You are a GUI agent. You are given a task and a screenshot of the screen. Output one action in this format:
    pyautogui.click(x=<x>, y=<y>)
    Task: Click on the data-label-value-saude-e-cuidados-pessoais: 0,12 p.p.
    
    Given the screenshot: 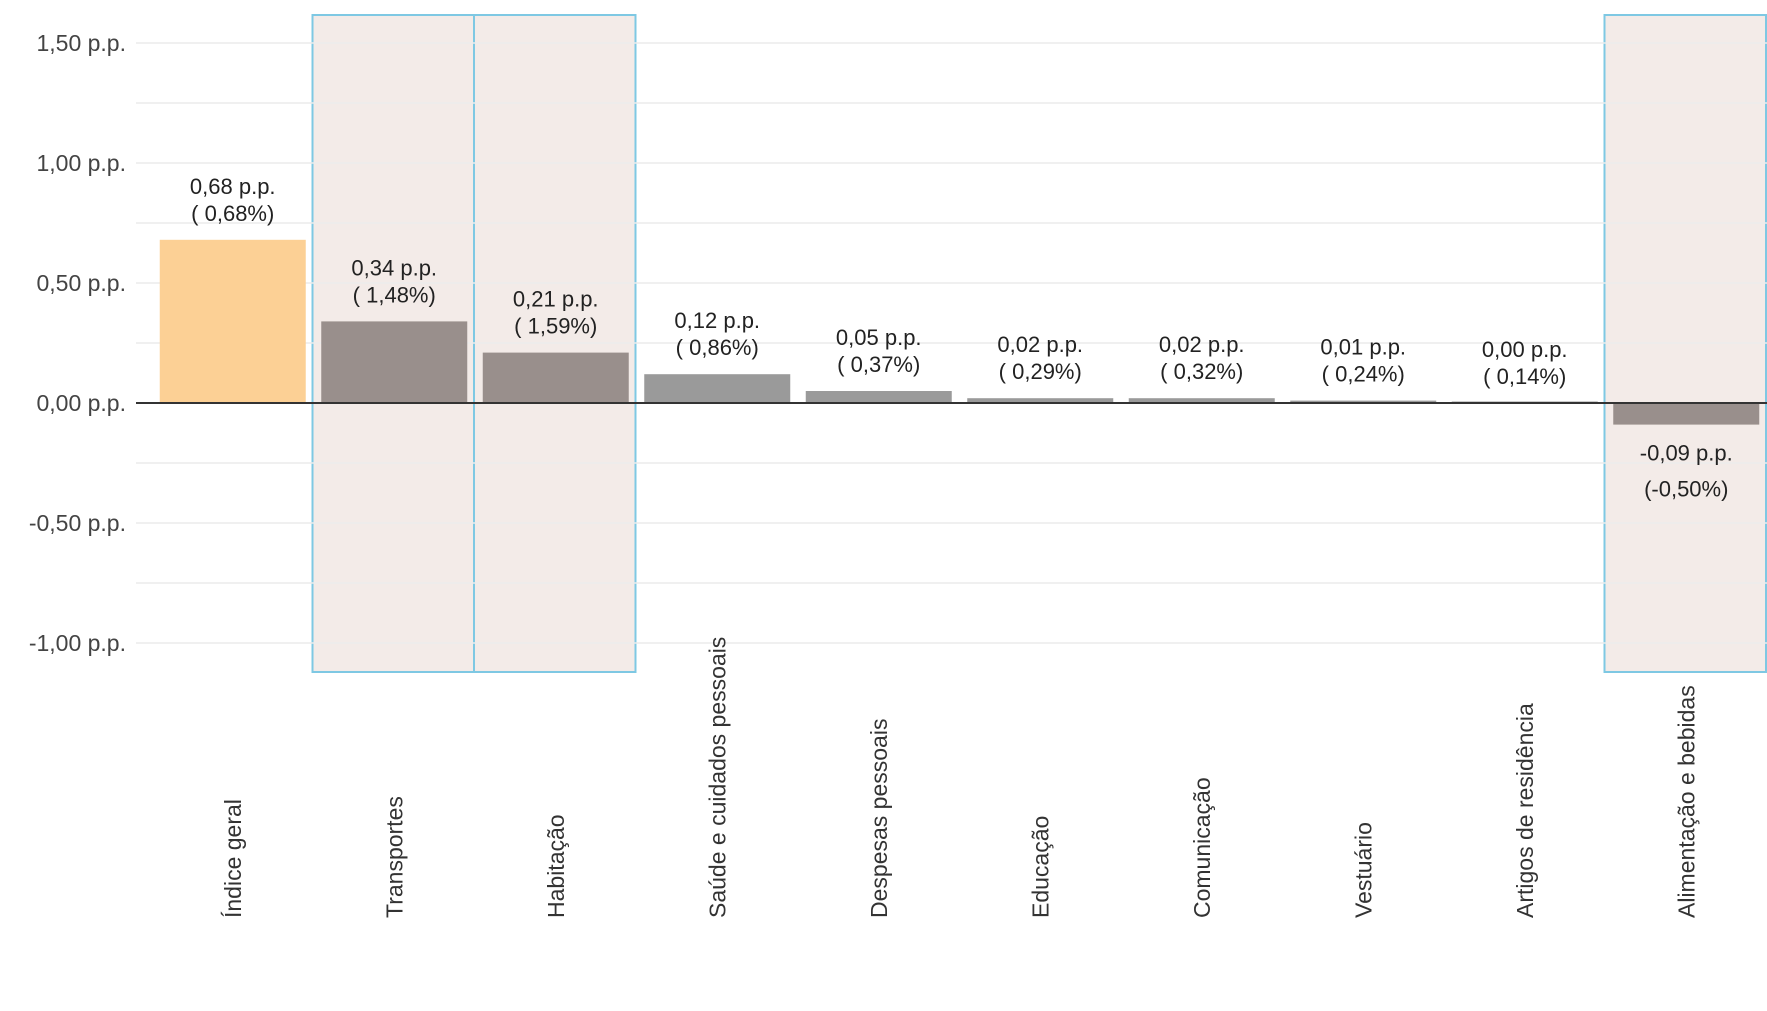 What is the action you would take?
    pyautogui.click(x=717, y=320)
    